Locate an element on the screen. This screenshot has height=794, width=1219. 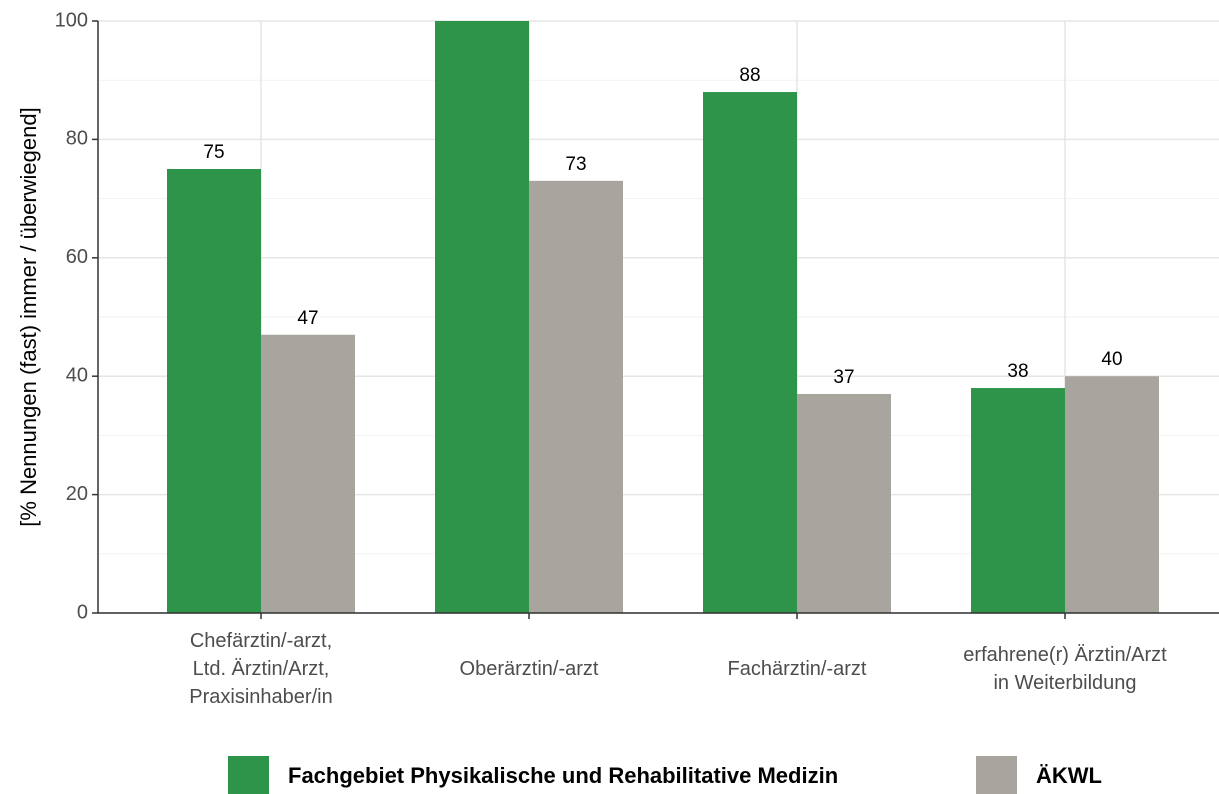
x-tick-label-line: Fachärztin/-arzt is located at coordinates (797, 669).